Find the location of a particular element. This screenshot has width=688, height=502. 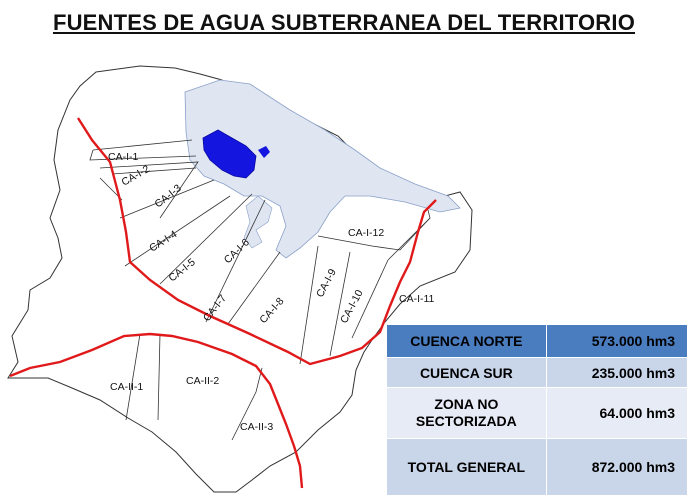

summary-label: CUENCA NORTE is located at coordinates (466, 341).